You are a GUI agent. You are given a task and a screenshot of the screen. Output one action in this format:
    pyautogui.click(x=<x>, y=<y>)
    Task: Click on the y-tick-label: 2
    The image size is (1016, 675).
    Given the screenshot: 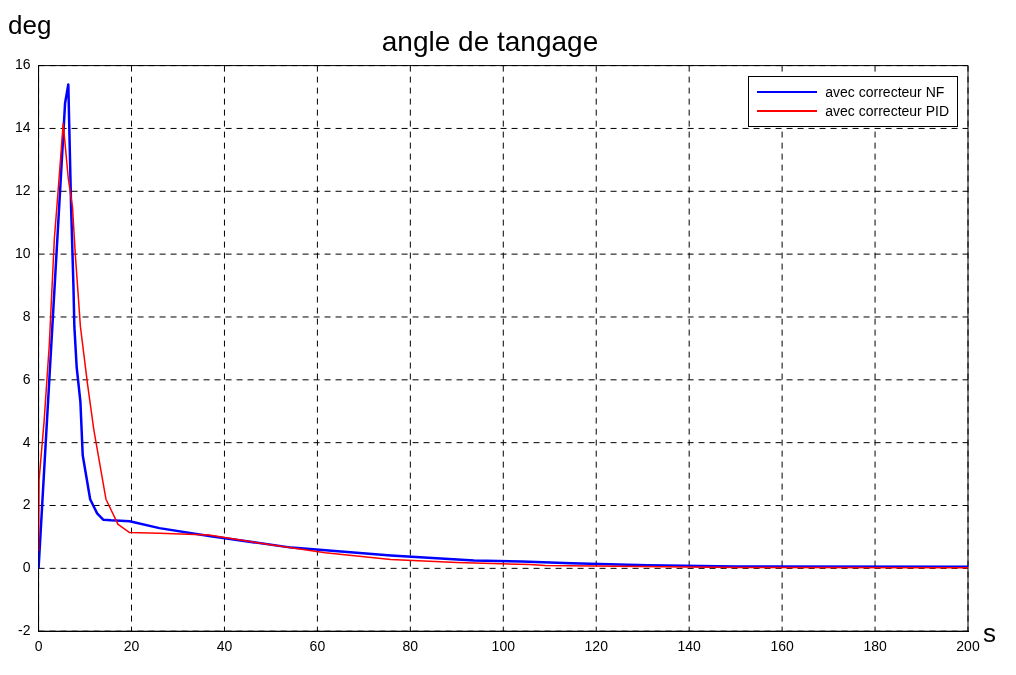 What is the action you would take?
    pyautogui.click(x=26, y=504)
    